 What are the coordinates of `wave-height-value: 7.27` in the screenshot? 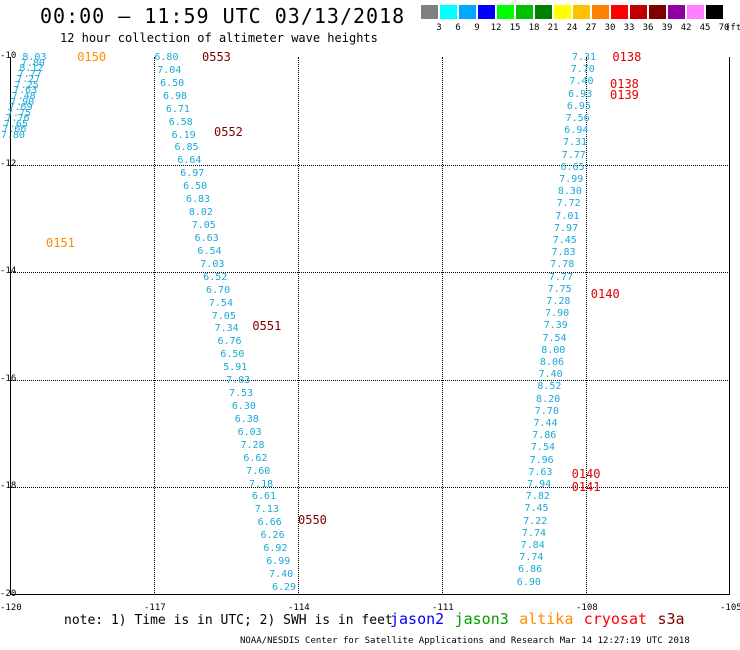 It's located at (28, 80).